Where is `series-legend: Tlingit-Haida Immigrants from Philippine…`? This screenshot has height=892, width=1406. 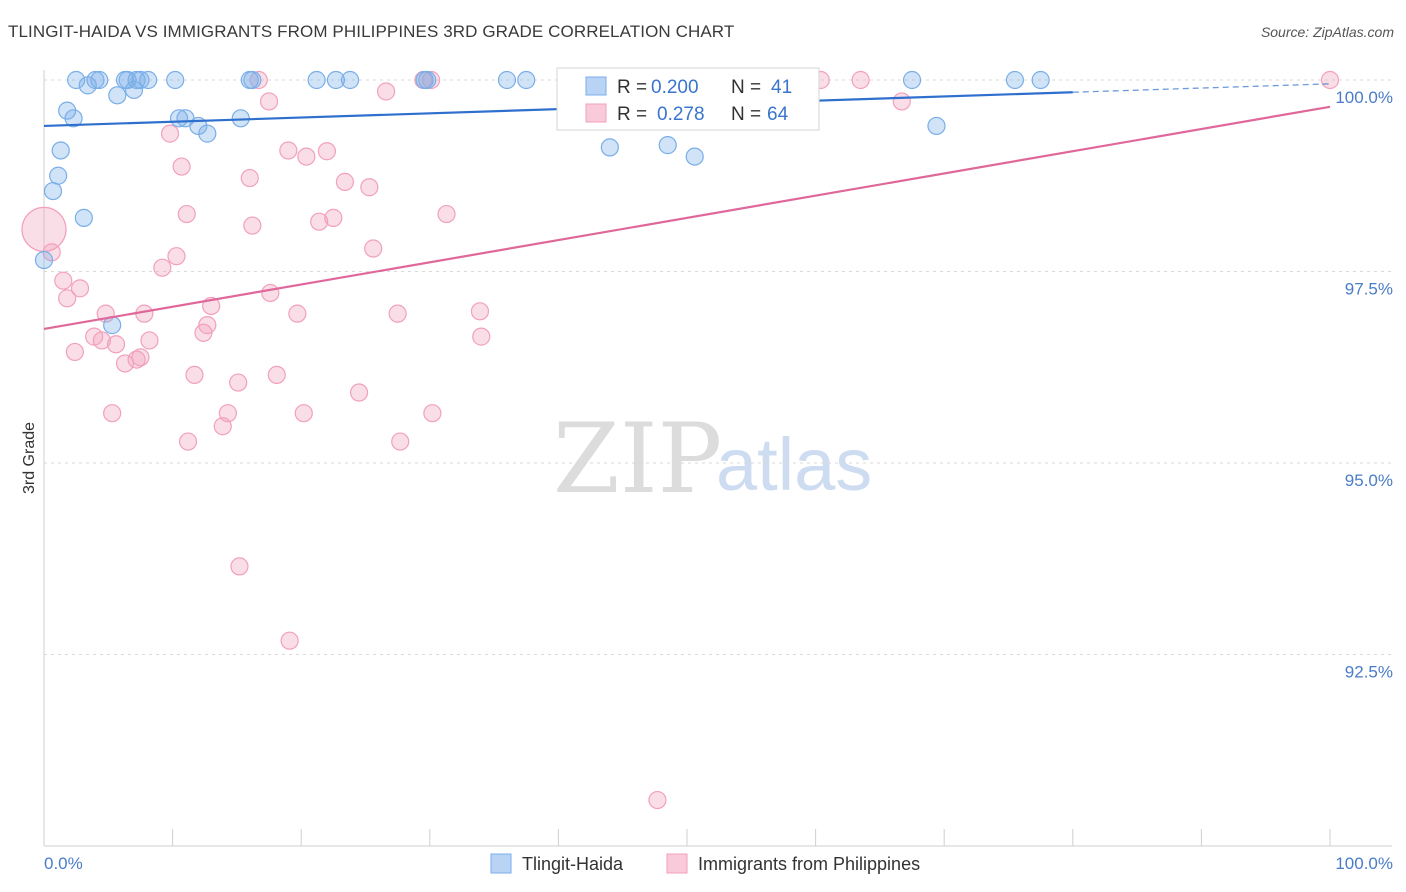 series-legend: Tlingit-Haida Immigrants from Philippine… is located at coordinates (705, 863).